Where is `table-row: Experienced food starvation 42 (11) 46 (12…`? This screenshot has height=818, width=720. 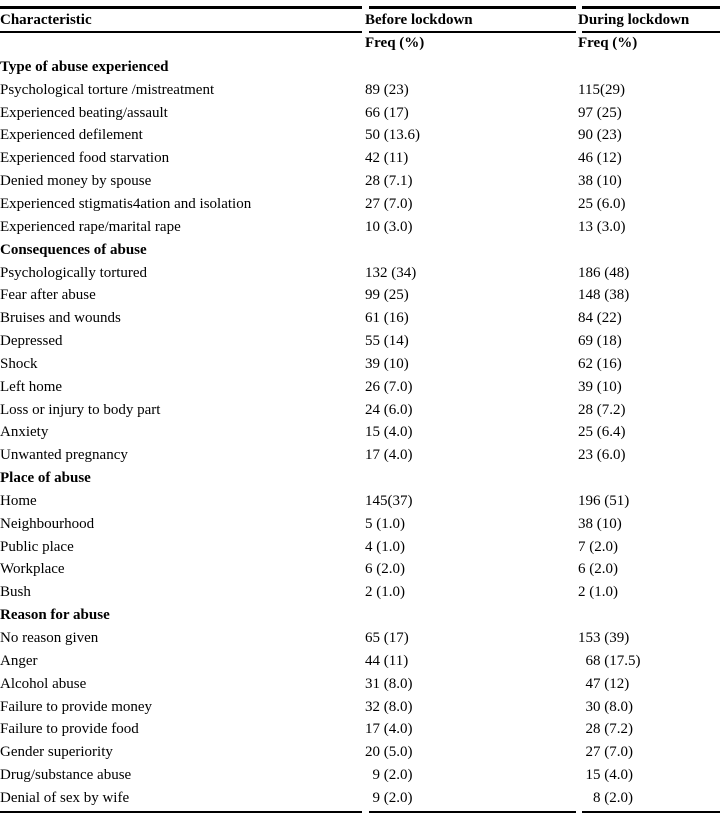
table-row: Experienced food starvation 42 (11) 46 (12… is located at coordinates (360, 158).